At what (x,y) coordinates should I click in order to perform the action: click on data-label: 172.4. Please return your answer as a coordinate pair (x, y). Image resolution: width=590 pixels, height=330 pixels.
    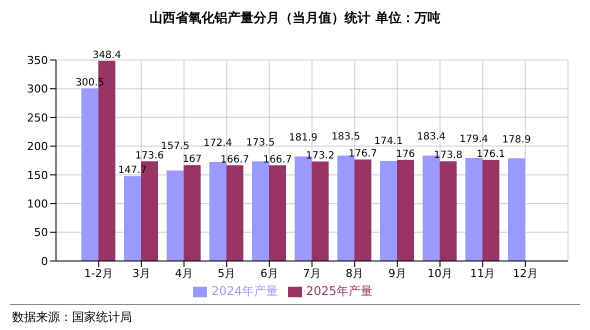
    Looking at the image, I should click on (218, 143).